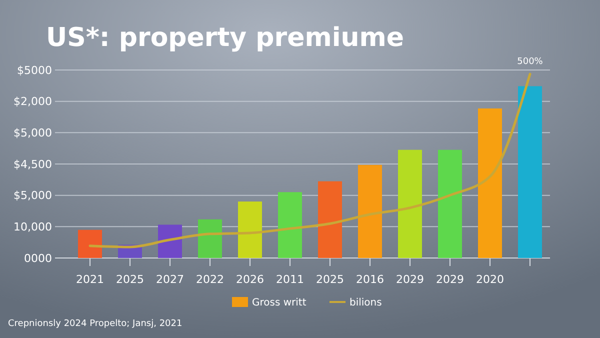  What do you see at coordinates (33, 227) in the screenshot?
I see `text: 10,000` at bounding box center [33, 227].